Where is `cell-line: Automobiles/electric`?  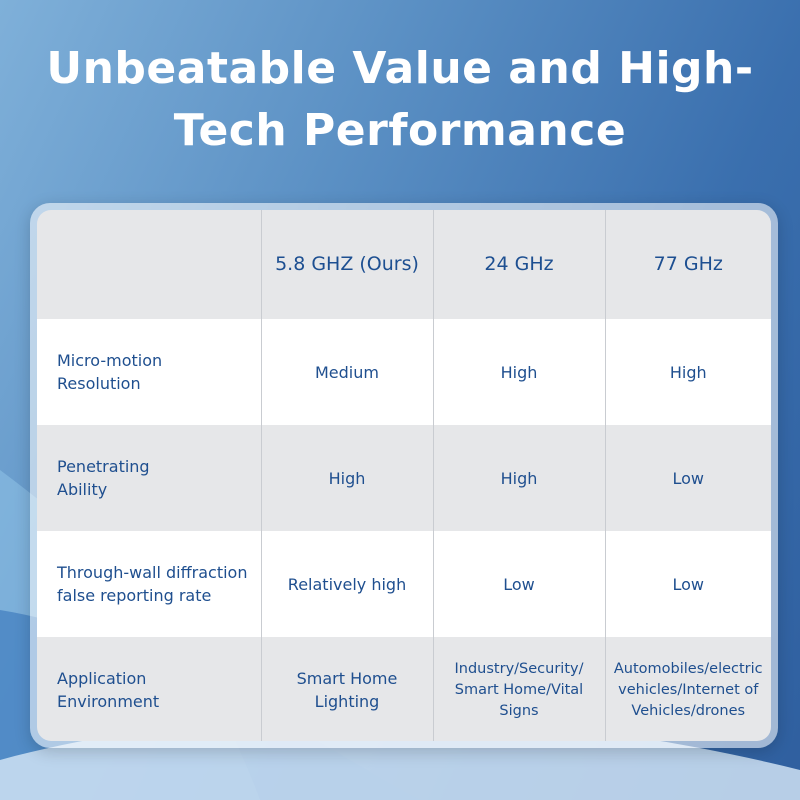
cell-line: Automobiles/electric is located at coordinates (688, 668).